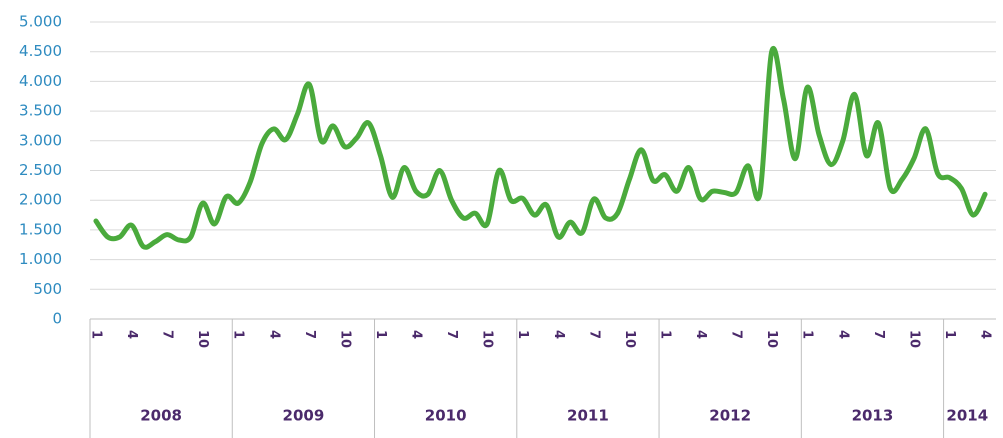 This screenshot has height=438, width=1003. Describe the element at coordinates (47, 289) in the screenshot. I see `y-tick-label: 500` at that location.